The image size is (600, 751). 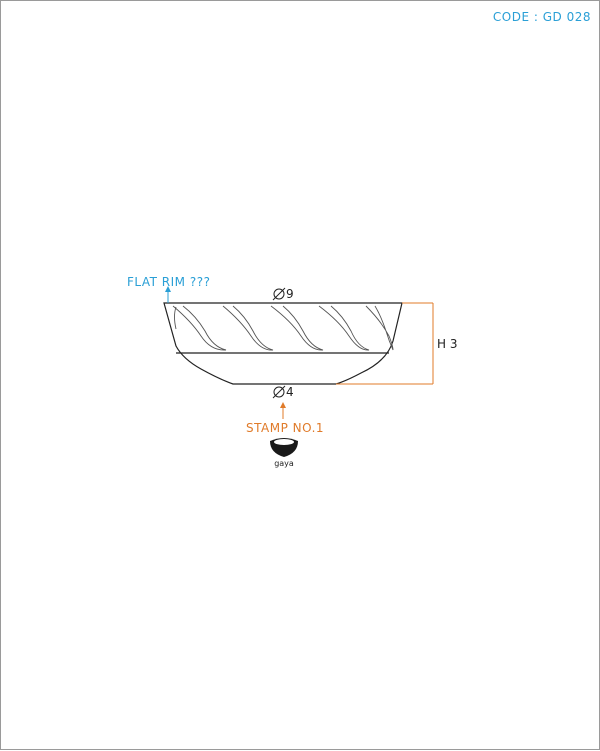 What do you see at coordinates (168, 294) in the screenshot?
I see `rim-arrow` at bounding box center [168, 294].